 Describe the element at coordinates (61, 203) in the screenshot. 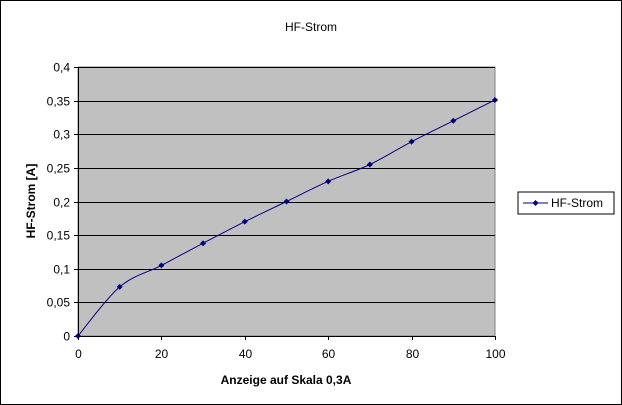

I see `y-tick-label: 0,2` at that location.